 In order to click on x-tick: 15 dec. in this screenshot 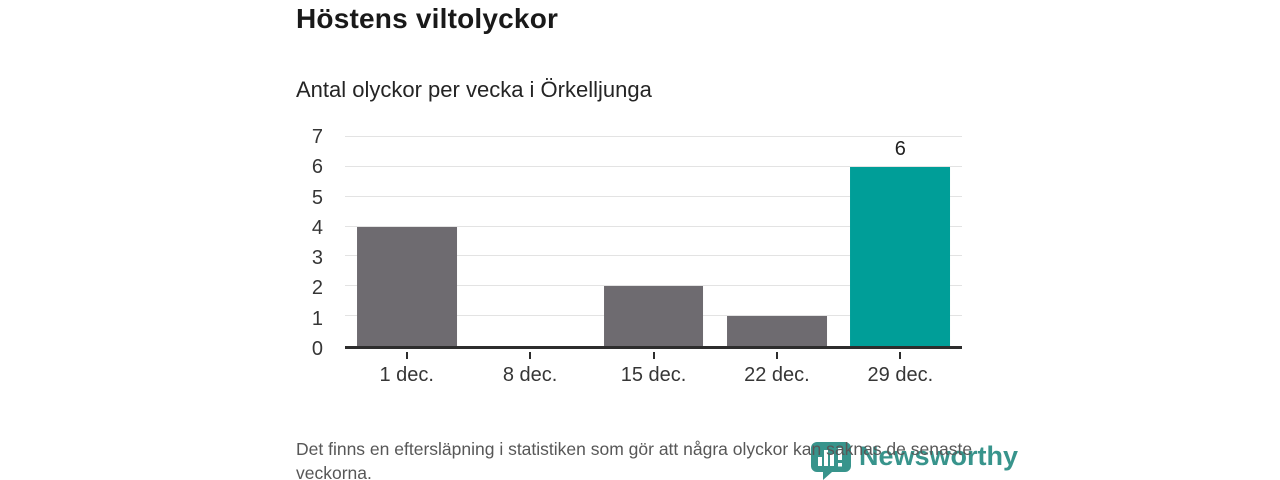, I will do `click(653, 369)`.